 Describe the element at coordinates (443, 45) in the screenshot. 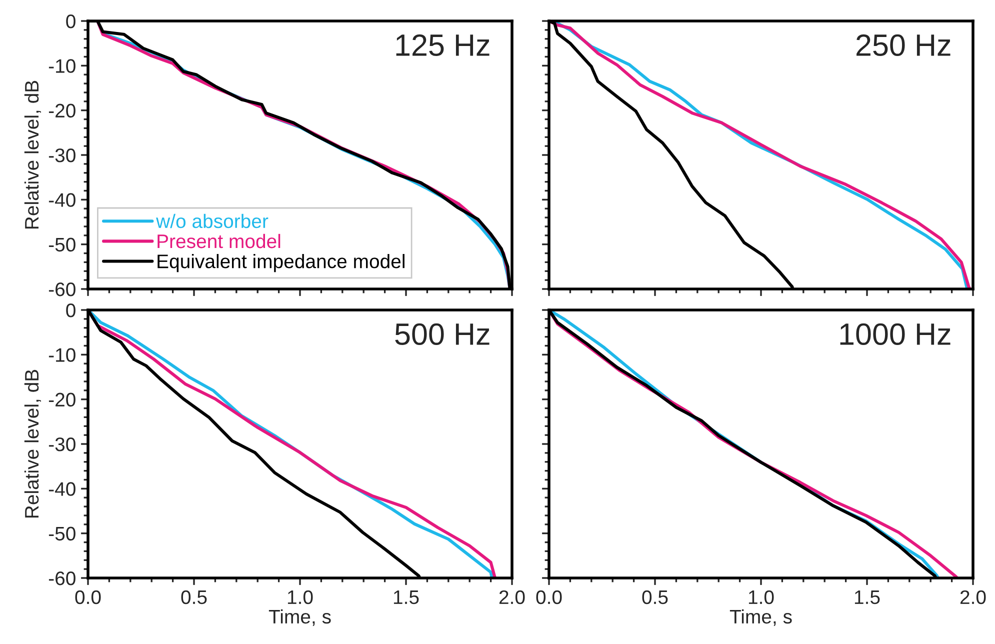

I see `annotation: 125 Hz` at that location.